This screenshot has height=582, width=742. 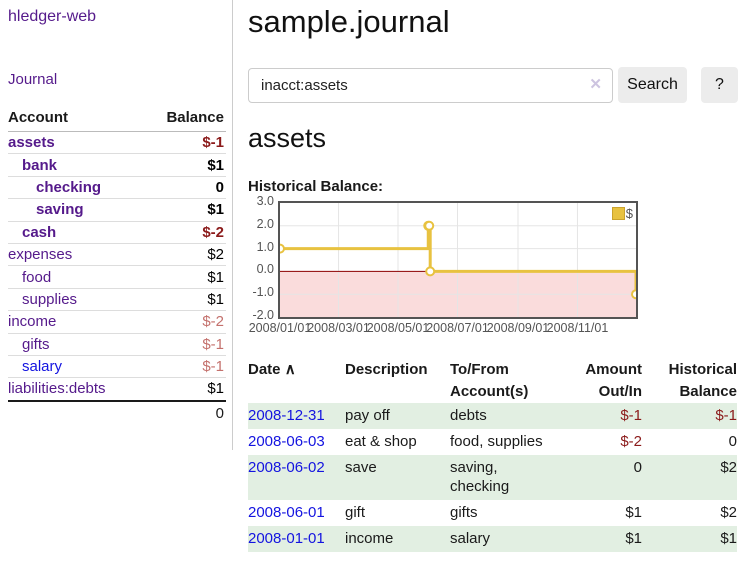 What do you see at coordinates (361, 467) in the screenshot?
I see `transaction-description: save` at bounding box center [361, 467].